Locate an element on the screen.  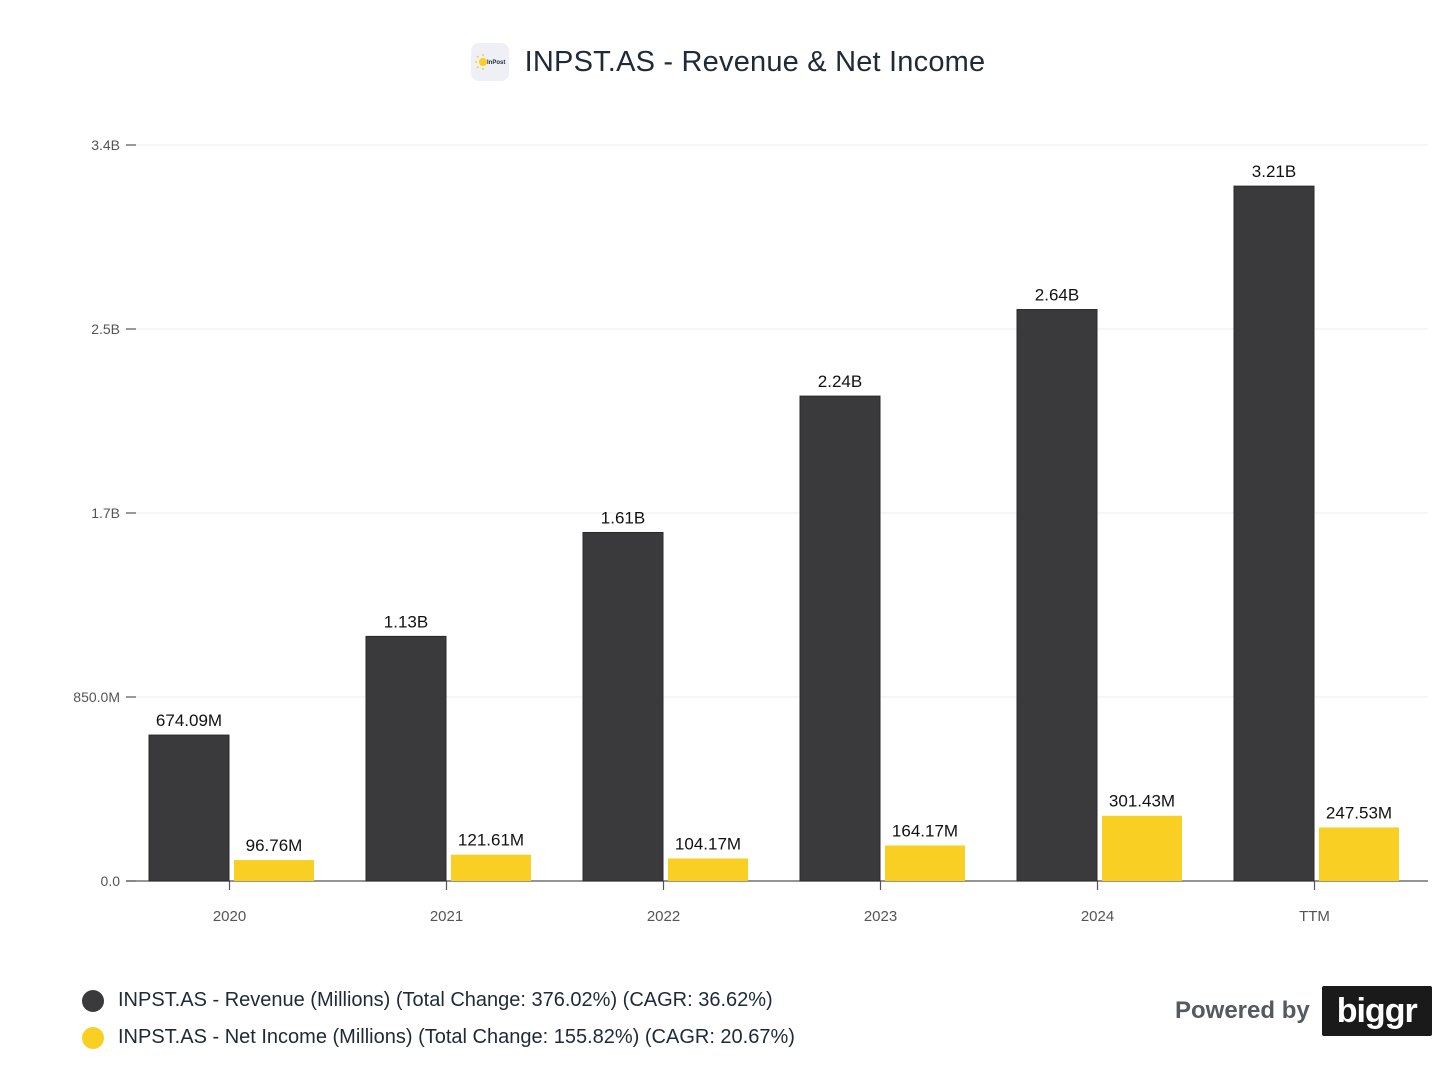
powered-by-text: Powered by is located at coordinates (1242, 1010).